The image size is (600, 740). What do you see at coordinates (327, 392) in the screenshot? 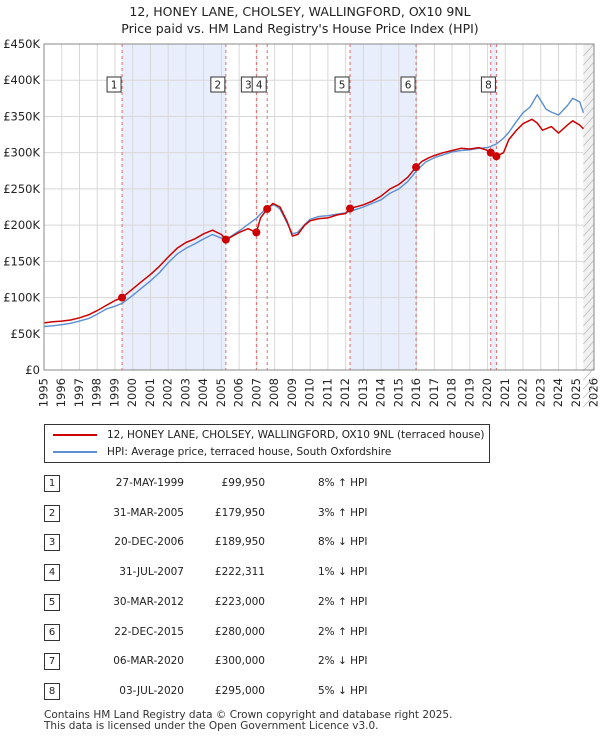
I see `x-tick-label: 2011` at bounding box center [327, 392].